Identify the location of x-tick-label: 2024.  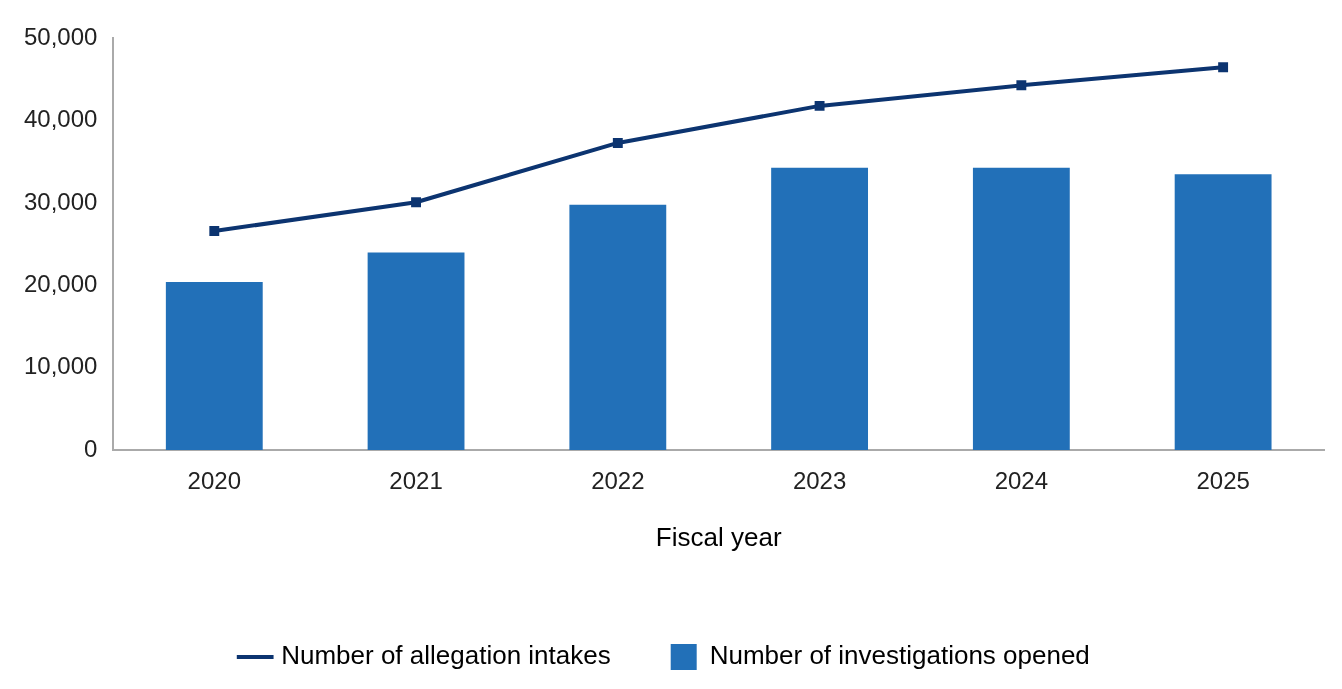
(1021, 481).